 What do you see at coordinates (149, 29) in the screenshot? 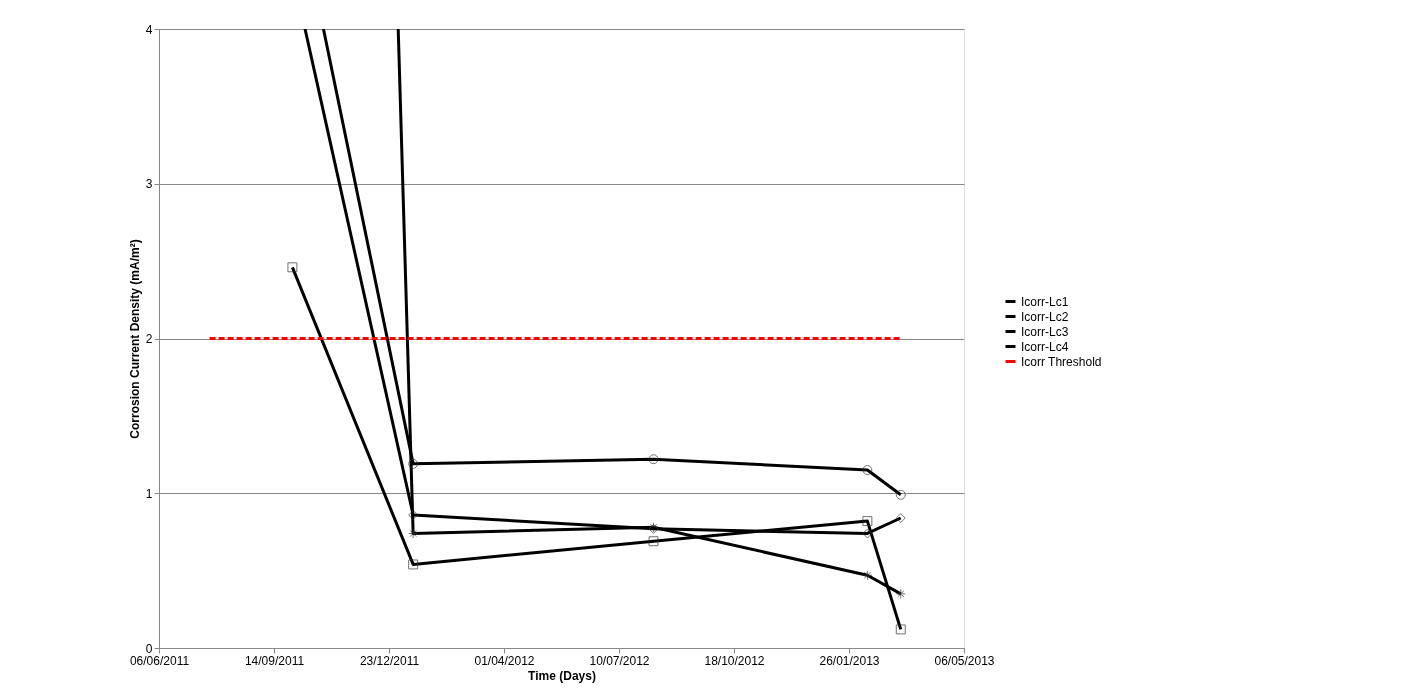
I see `y-tick-label: 4` at bounding box center [149, 29].